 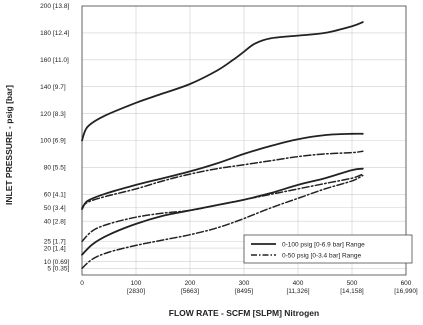 What do you see at coordinates (190, 283) in the screenshot?
I see `x-tick-label: 200` at bounding box center [190, 283].